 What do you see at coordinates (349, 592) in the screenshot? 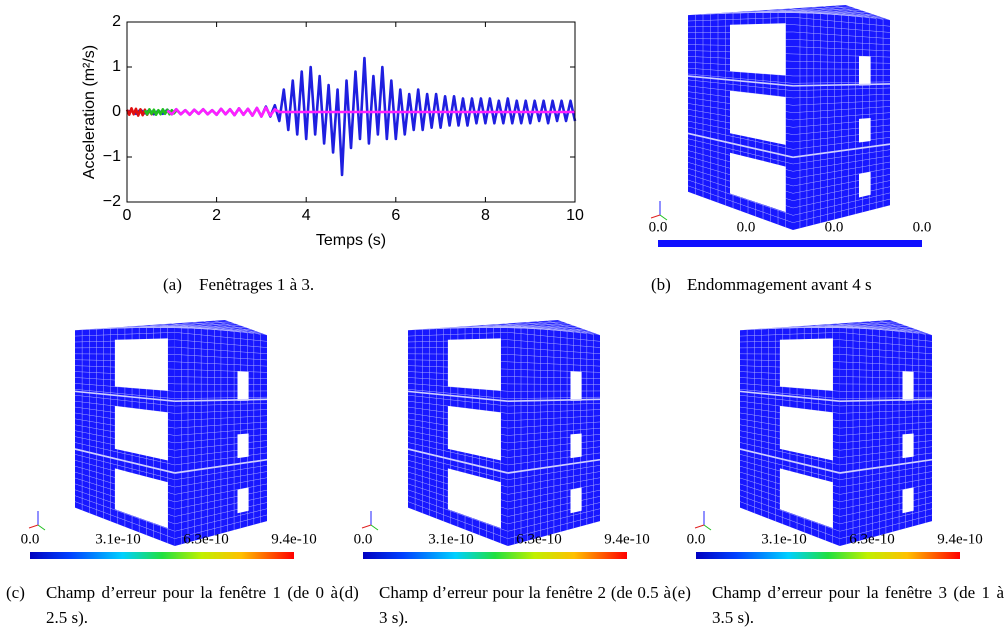
I see `caption-label: (d)` at bounding box center [349, 592].